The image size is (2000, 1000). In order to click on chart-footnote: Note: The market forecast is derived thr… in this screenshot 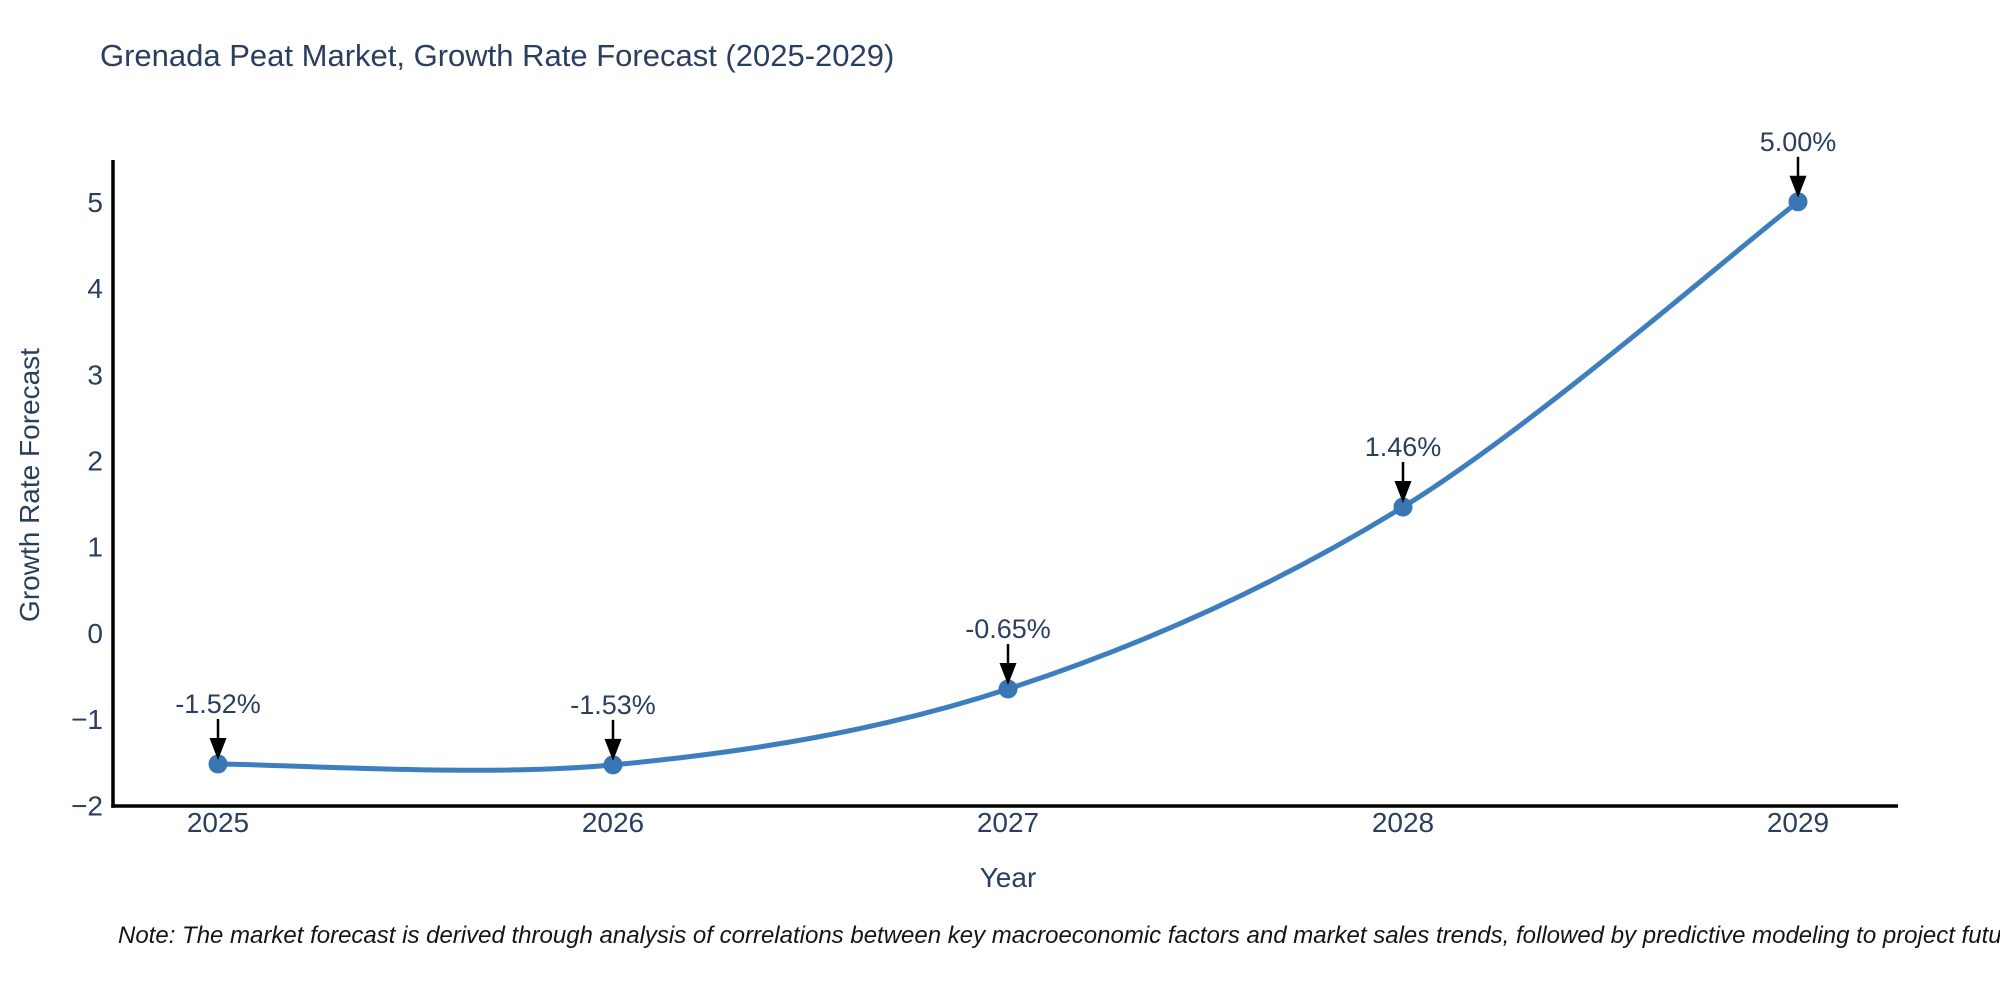, I will do `click(1059, 935)`.